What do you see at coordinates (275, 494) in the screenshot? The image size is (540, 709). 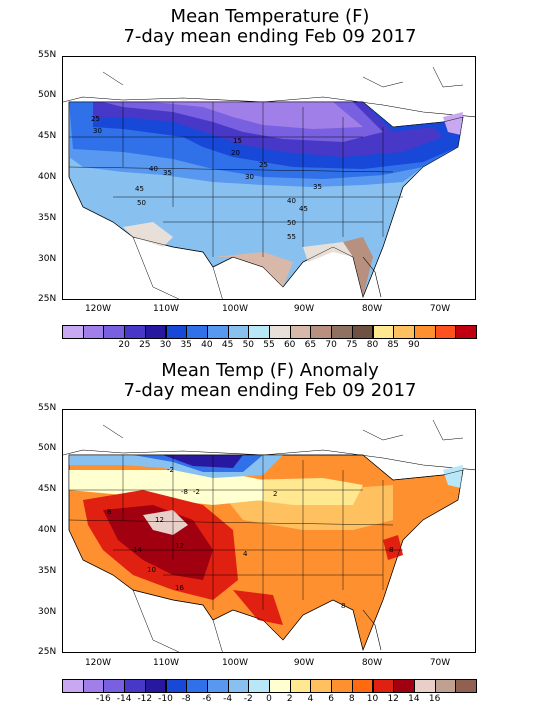 I see `contour-label: 2` at bounding box center [275, 494].